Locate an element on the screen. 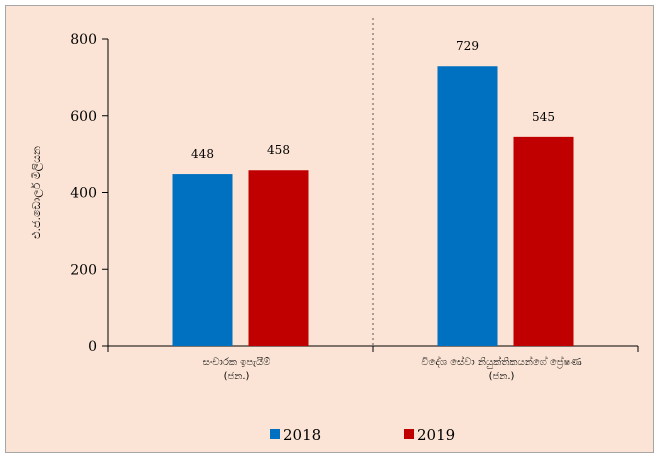  data-label: 729 is located at coordinates (467, 46).